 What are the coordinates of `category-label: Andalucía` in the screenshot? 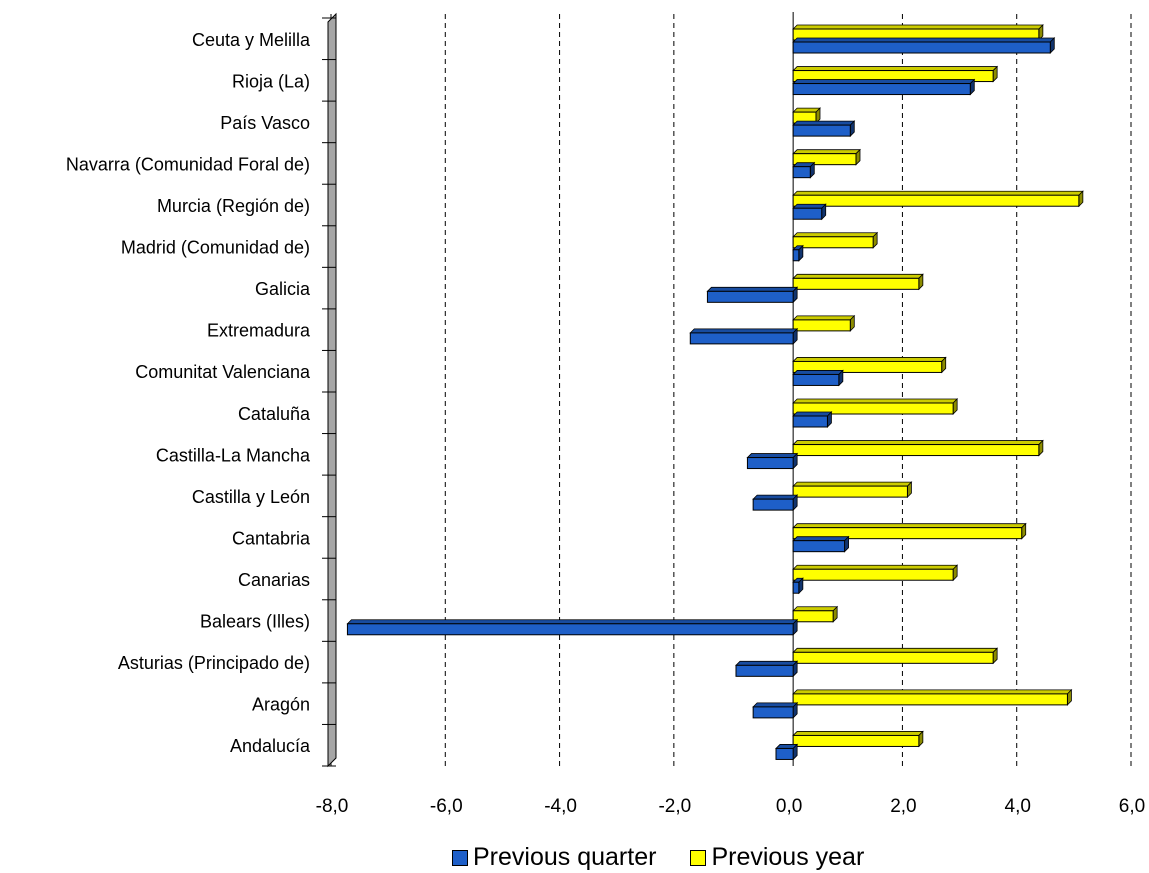 It's located at (270, 746).